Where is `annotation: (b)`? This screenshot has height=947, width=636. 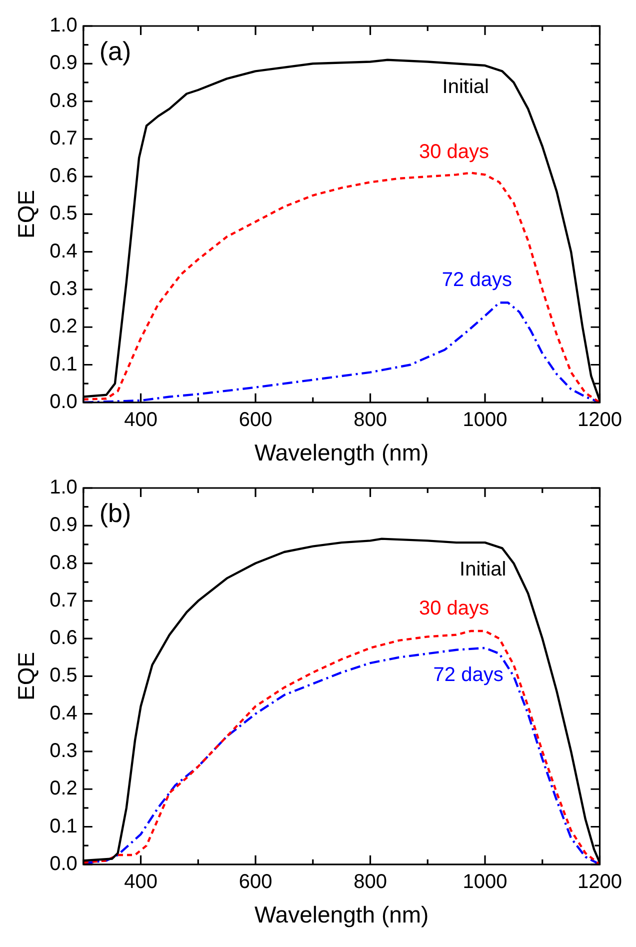 annotation: (b) is located at coordinates (115, 513).